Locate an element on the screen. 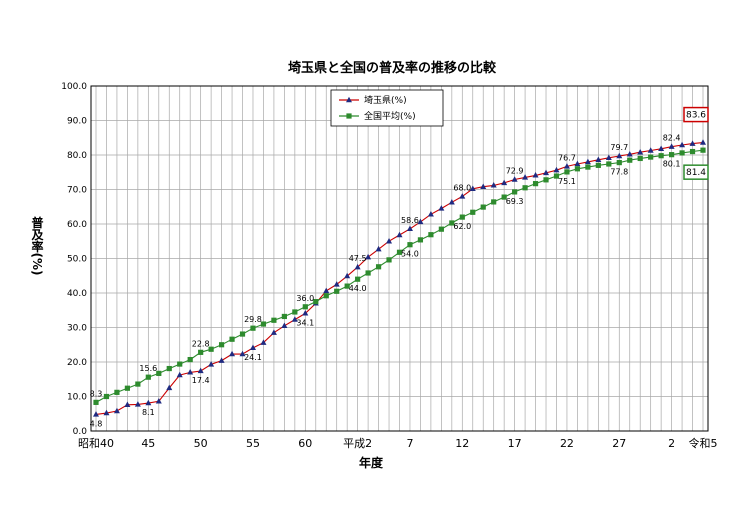 The width and height of the screenshot is (740, 523). data-label: 17.4 is located at coordinates (201, 380).